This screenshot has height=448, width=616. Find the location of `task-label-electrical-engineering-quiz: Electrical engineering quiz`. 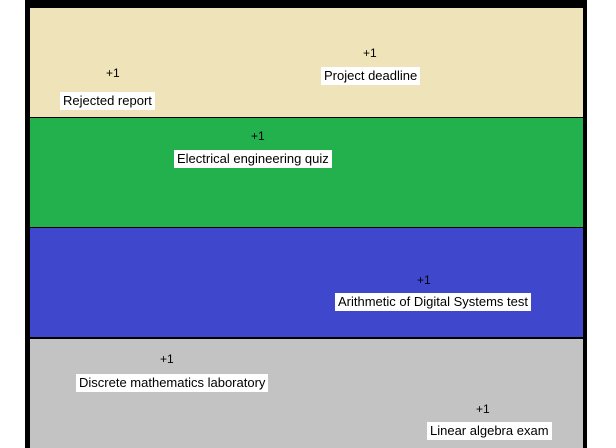

task-label-electrical-engineering-quiz: Electrical engineering quiz is located at coordinates (253, 159).